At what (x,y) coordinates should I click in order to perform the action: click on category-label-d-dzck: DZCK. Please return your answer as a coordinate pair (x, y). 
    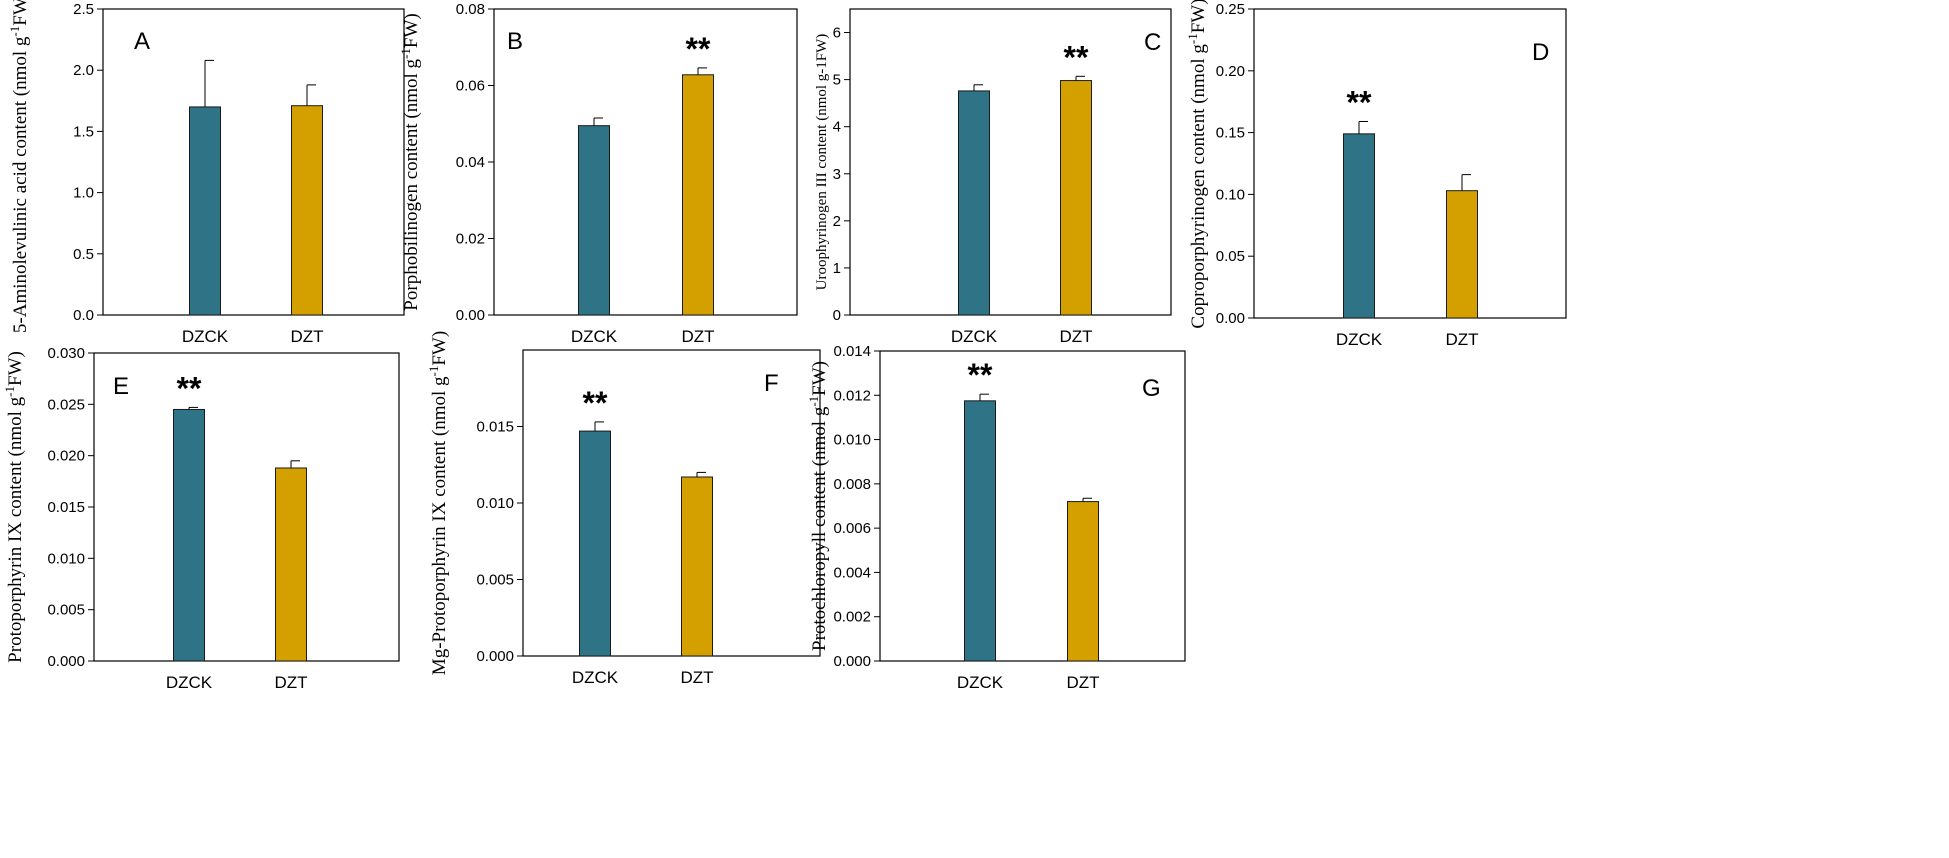
    Looking at the image, I should click on (1359, 339).